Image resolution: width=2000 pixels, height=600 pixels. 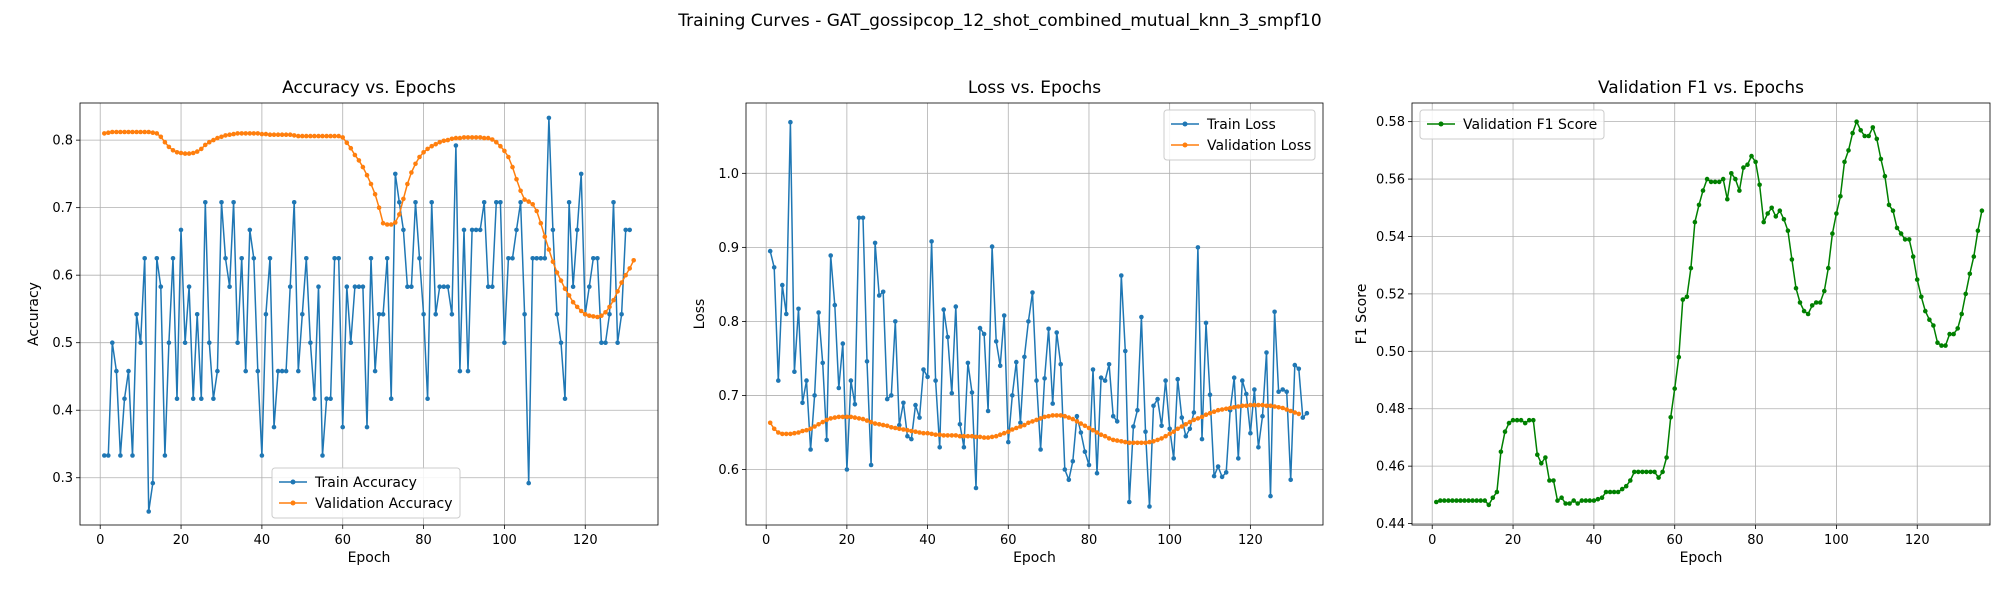 What do you see at coordinates (1034, 558) in the screenshot?
I see `x-axis-label: Epoch` at bounding box center [1034, 558].